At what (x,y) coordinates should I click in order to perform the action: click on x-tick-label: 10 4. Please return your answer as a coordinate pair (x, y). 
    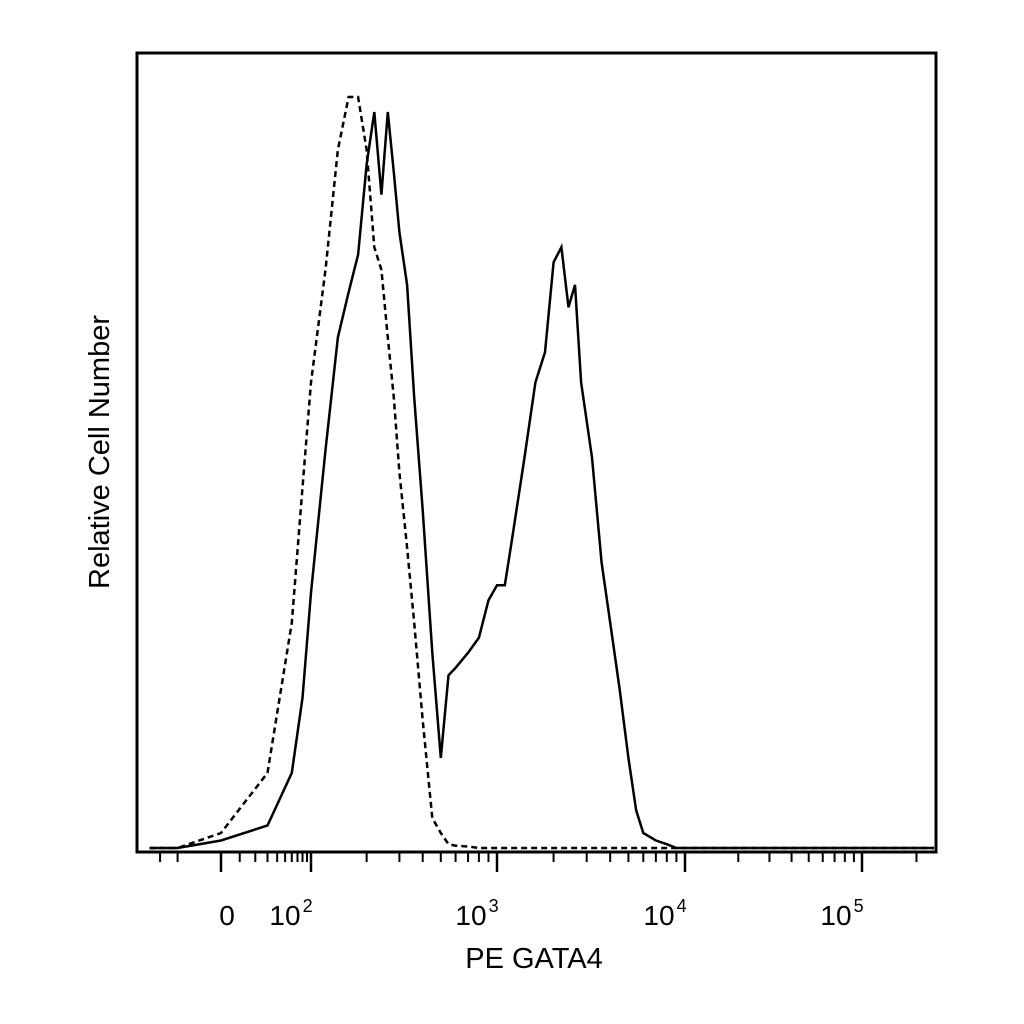
    Looking at the image, I should click on (664, 913).